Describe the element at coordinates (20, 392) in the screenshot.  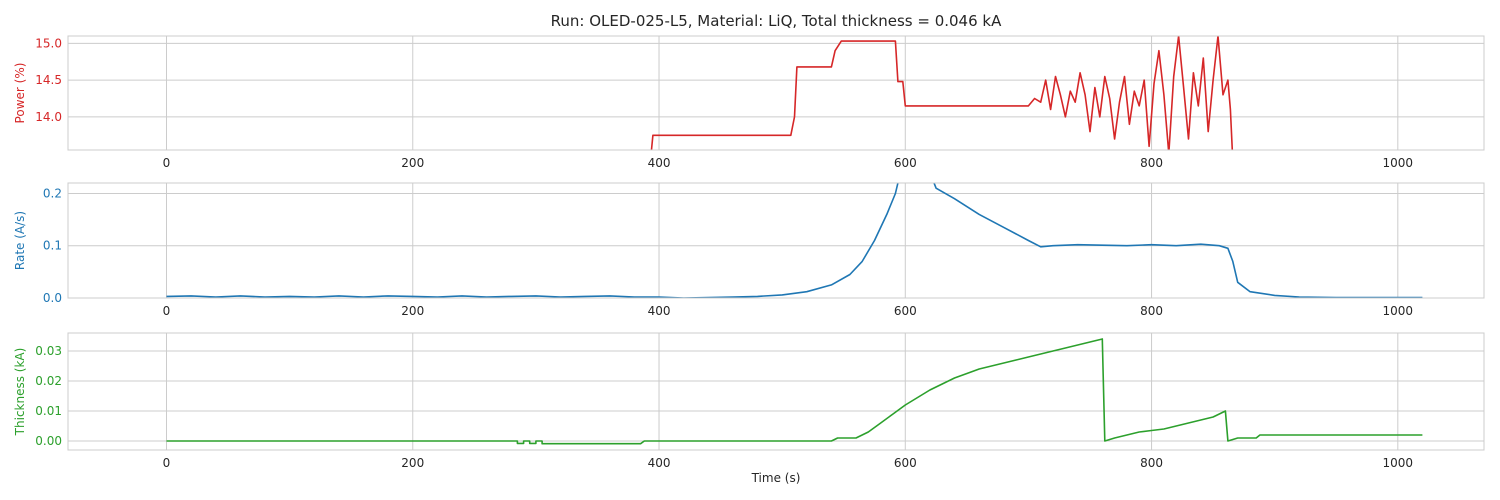
I see `y-axis-label: Thickness (kA)` at that location.